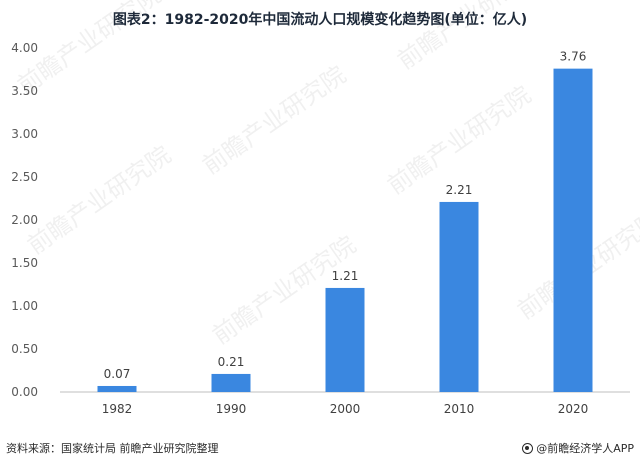 The height and width of the screenshot is (462, 640). I want to click on y-tick-label: 2.00, so click(24, 220).